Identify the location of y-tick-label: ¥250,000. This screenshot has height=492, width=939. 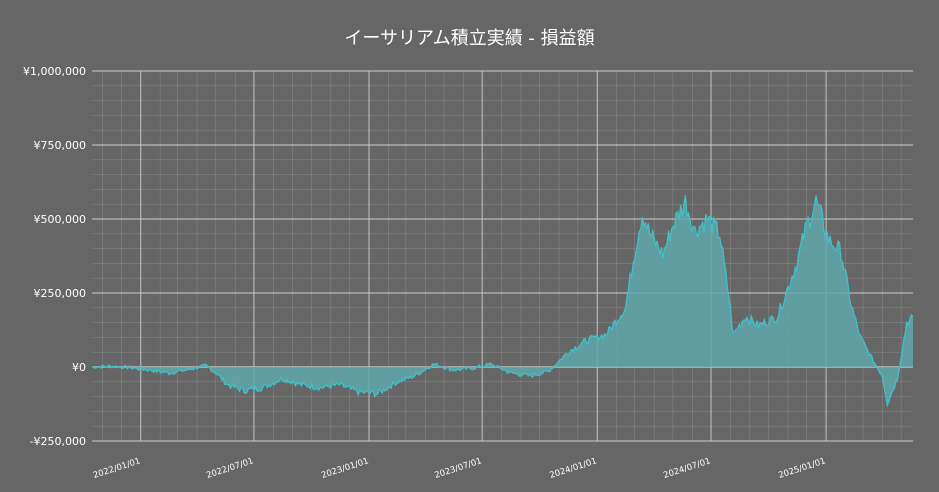
(60, 293).